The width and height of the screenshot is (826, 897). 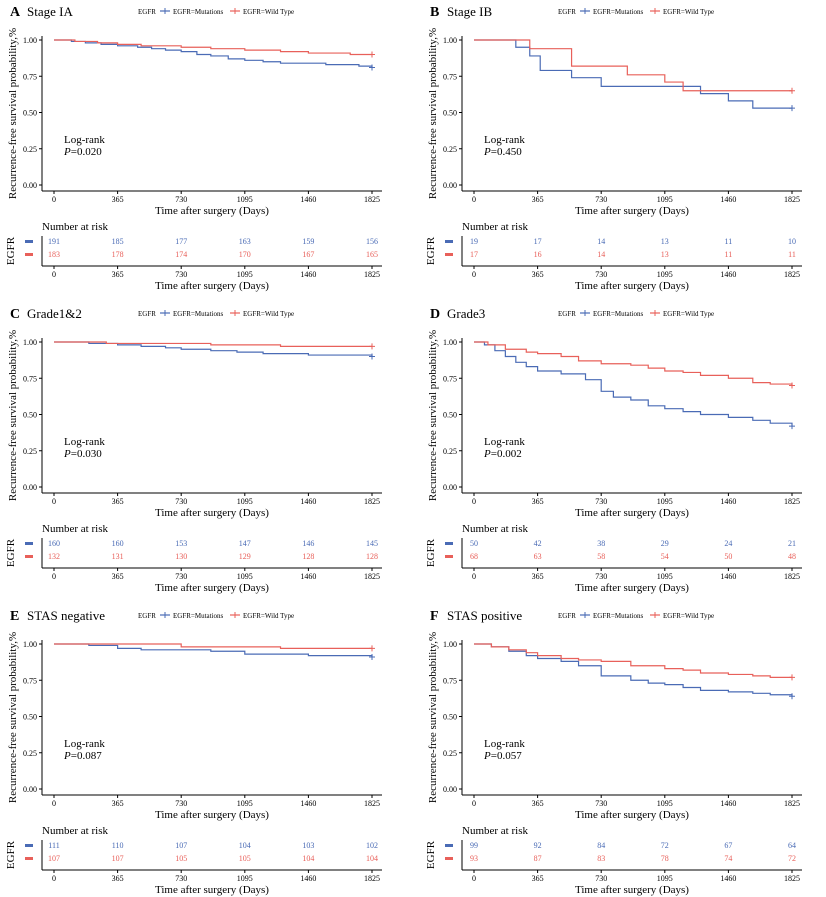 What do you see at coordinates (665, 254) in the screenshot?
I see `risk-count: 13` at bounding box center [665, 254].